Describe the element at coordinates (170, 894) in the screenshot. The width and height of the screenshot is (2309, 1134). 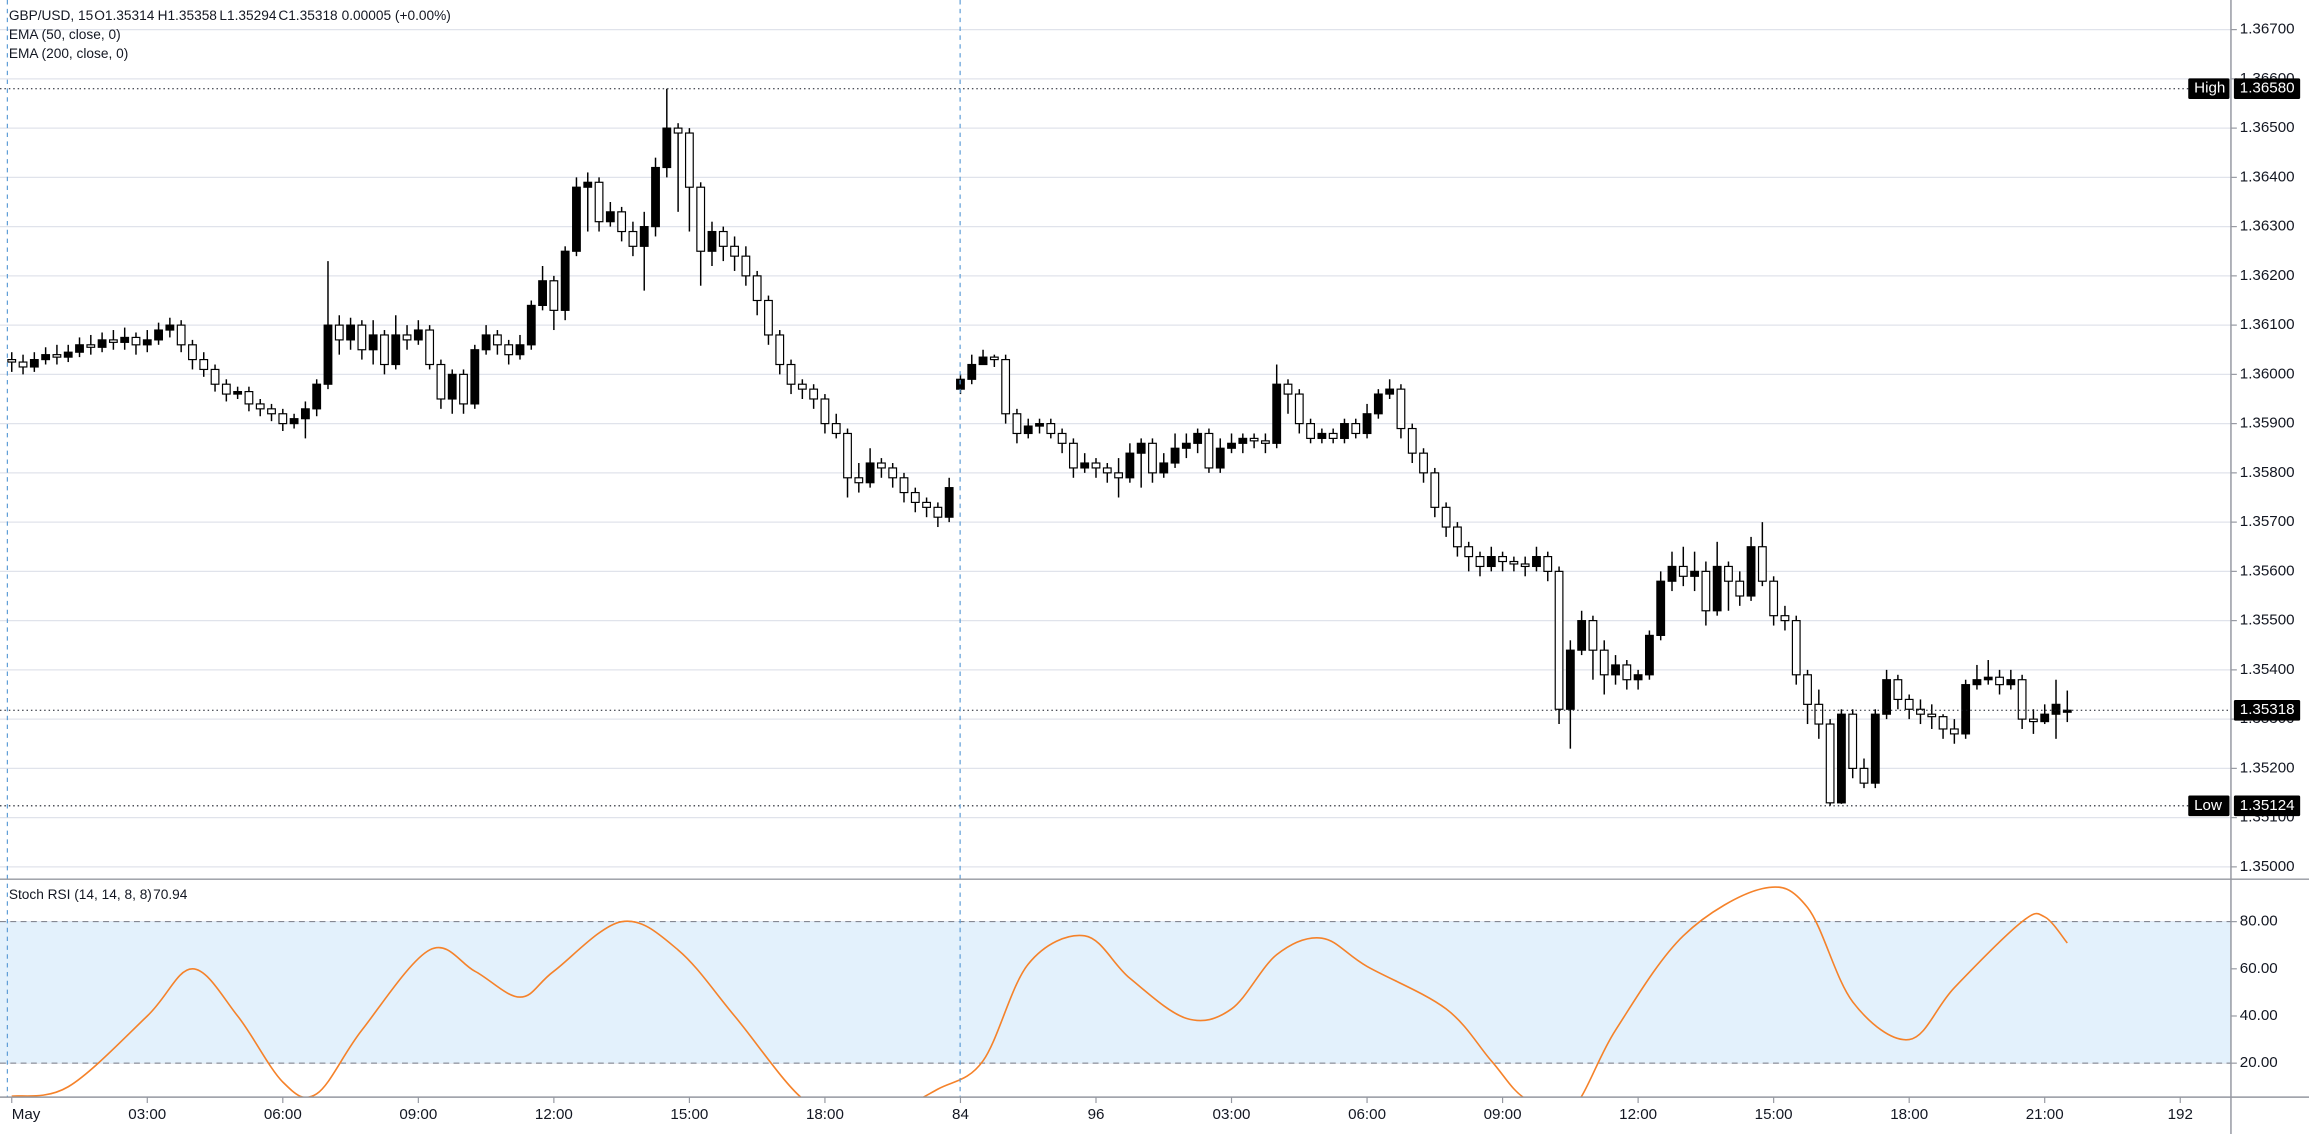
I see `stoch-last-value: 70.94` at that location.